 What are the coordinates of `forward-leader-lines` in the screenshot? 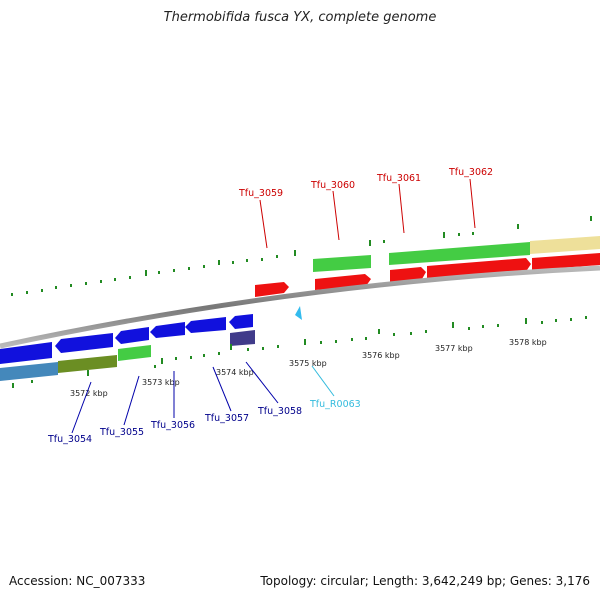 It's located at (367, 213).